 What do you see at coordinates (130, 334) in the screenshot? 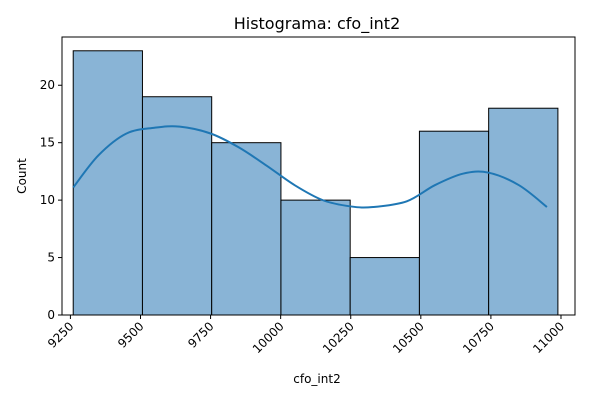
I see `x-tick-label: 9500` at bounding box center [130, 334].